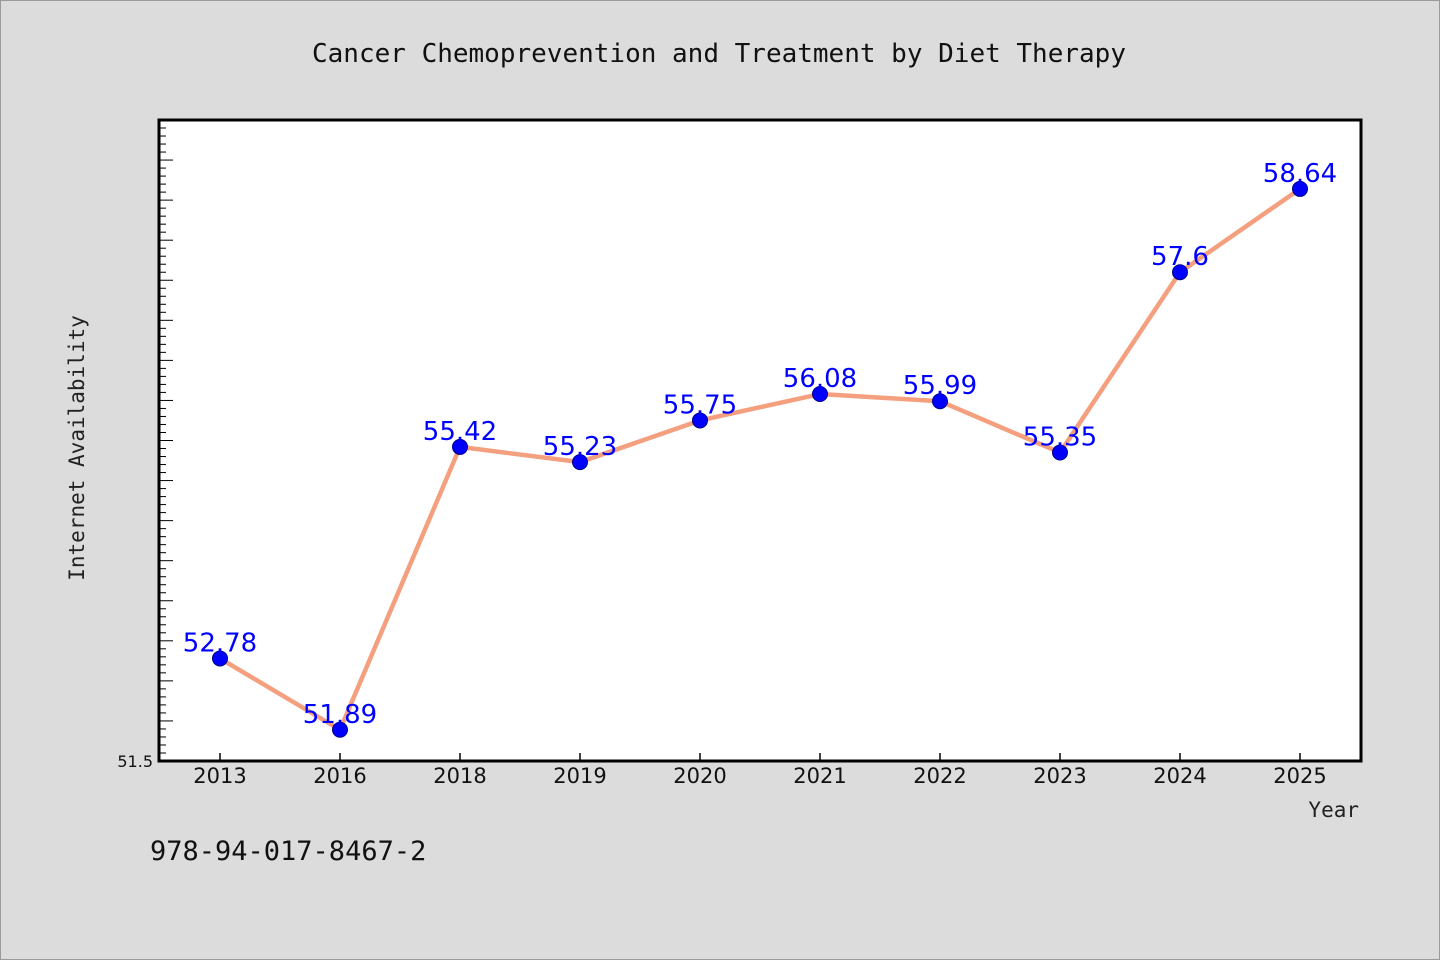  What do you see at coordinates (819, 776) in the screenshot?
I see `x-tick-label: 2021` at bounding box center [819, 776].